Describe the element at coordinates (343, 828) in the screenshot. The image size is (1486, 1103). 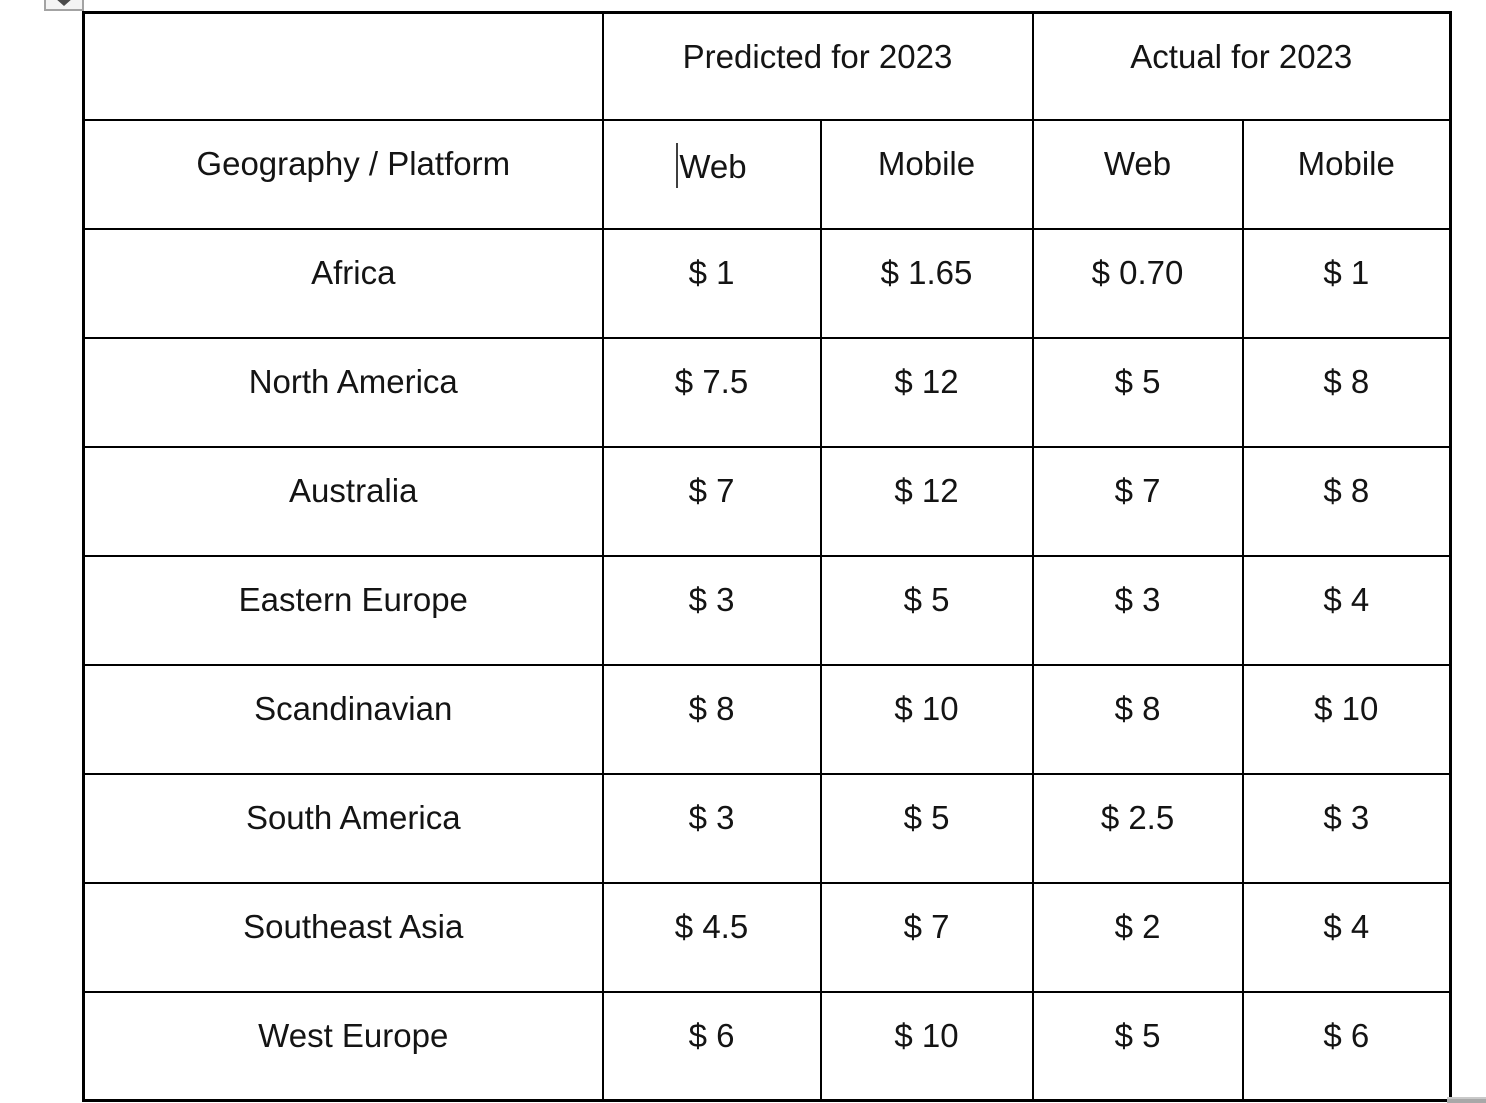
I see `geography-cell: South America` at that location.